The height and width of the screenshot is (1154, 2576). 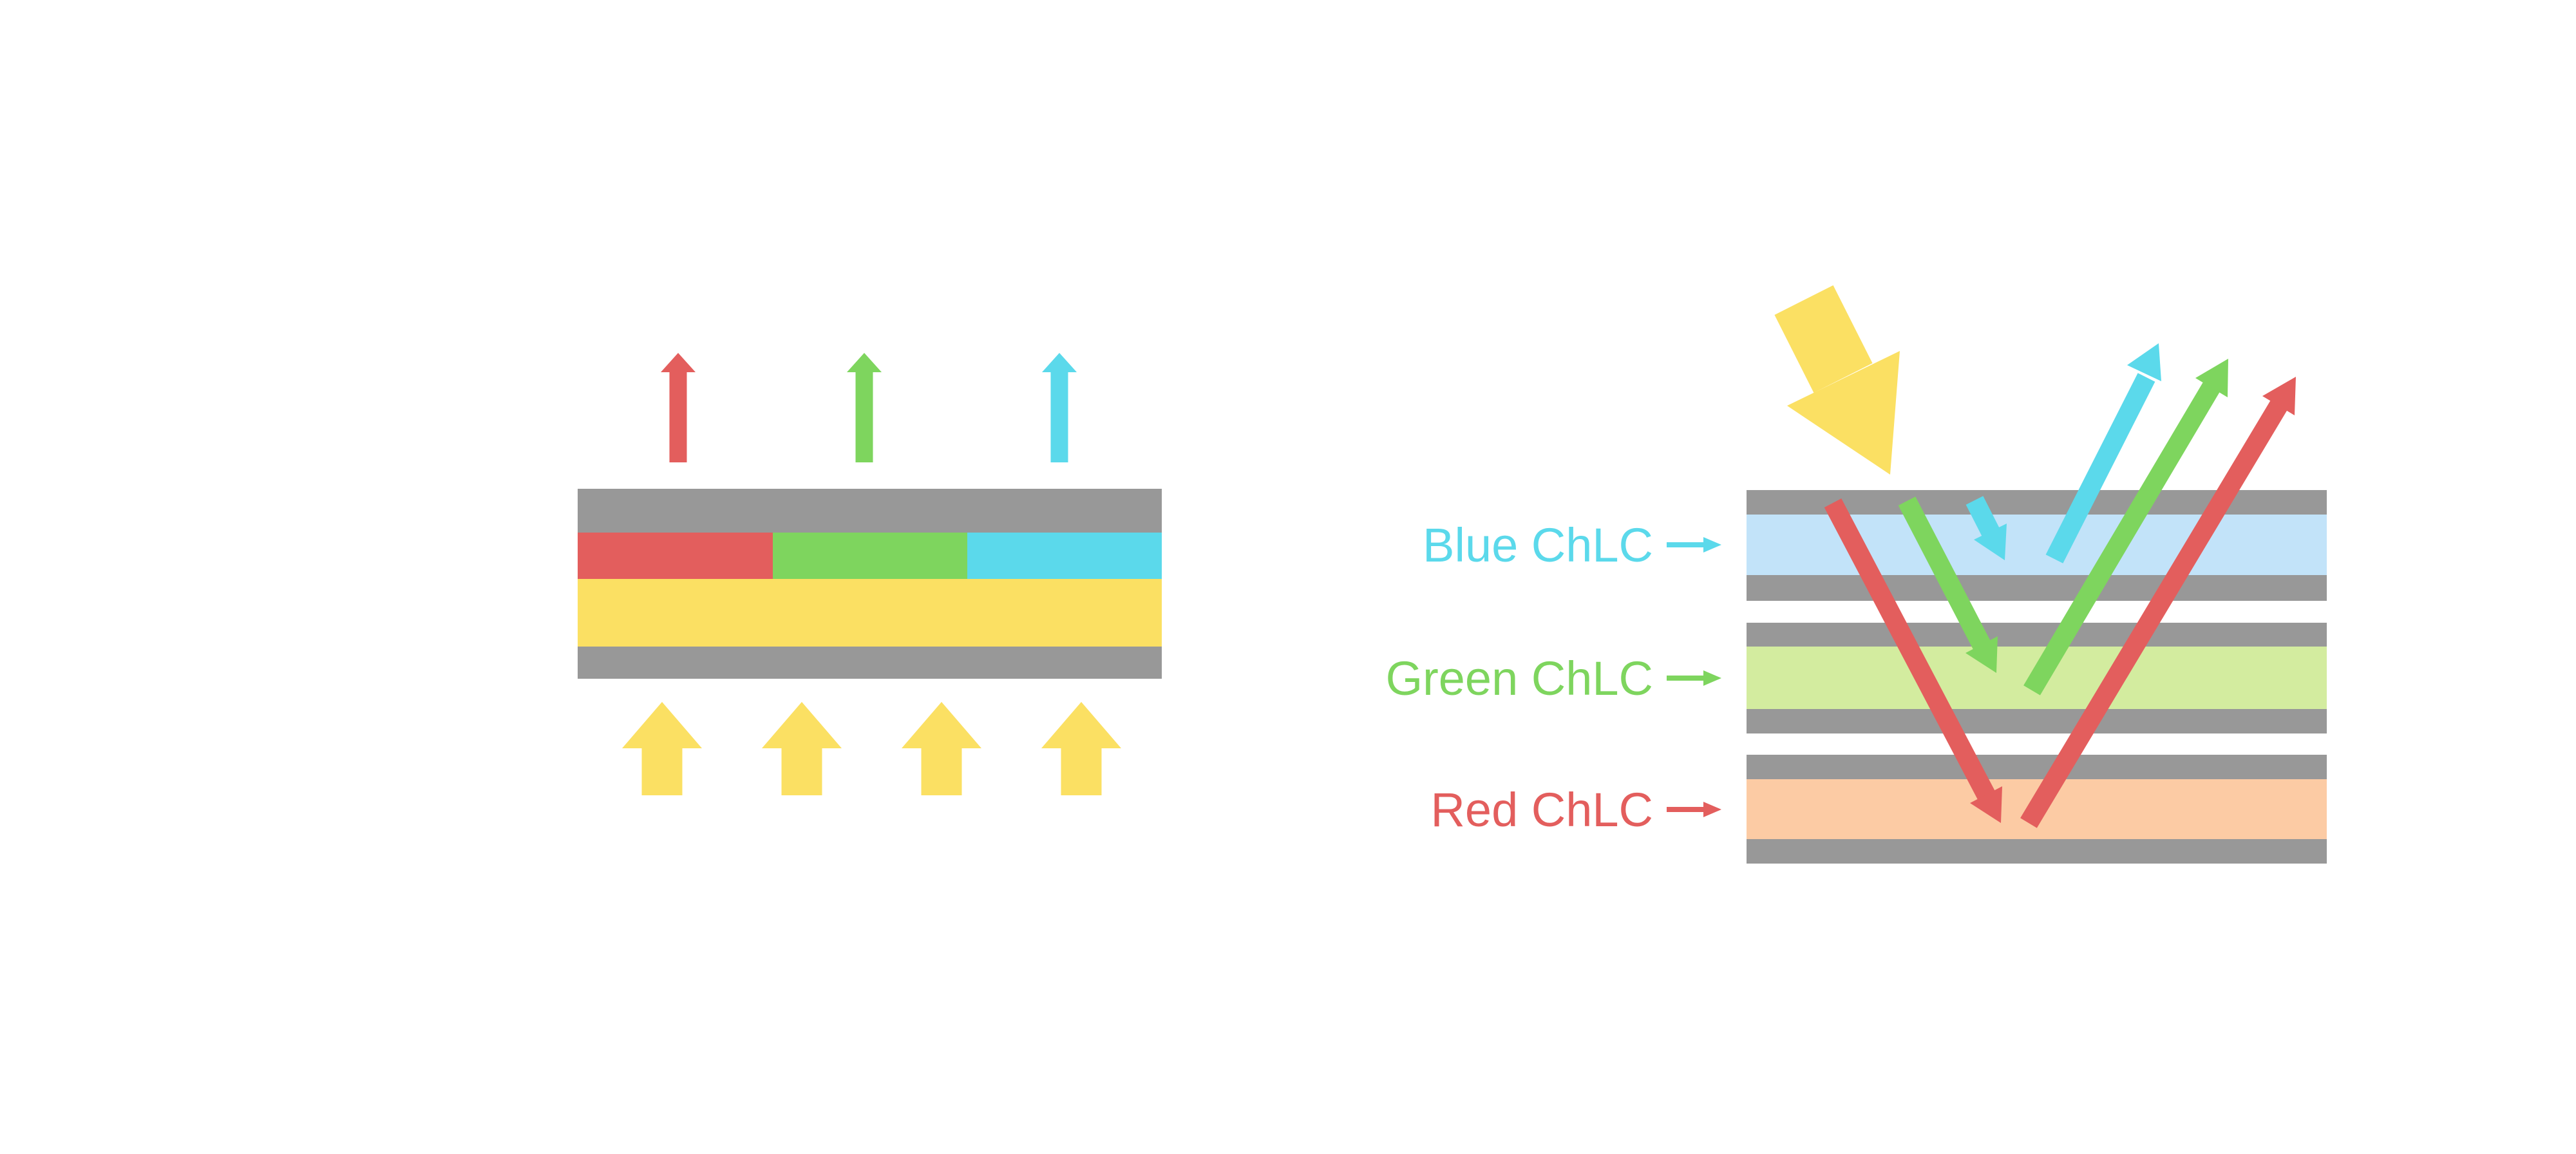 What do you see at coordinates (1712, 809) in the screenshot?
I see `red-label-arrow-head` at bounding box center [1712, 809].